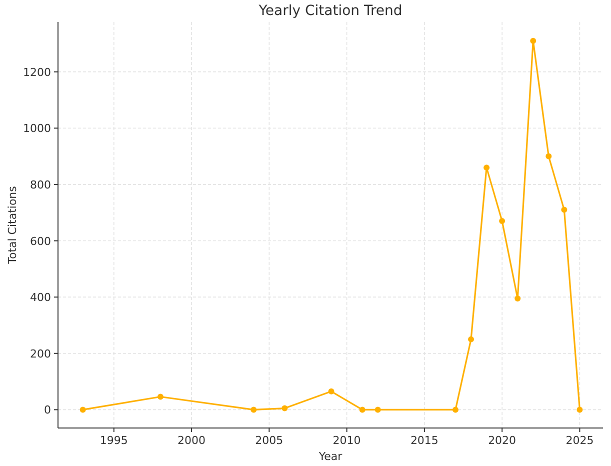  What do you see at coordinates (37, 129) in the screenshot?
I see `y-tick-label: 1000` at bounding box center [37, 129].